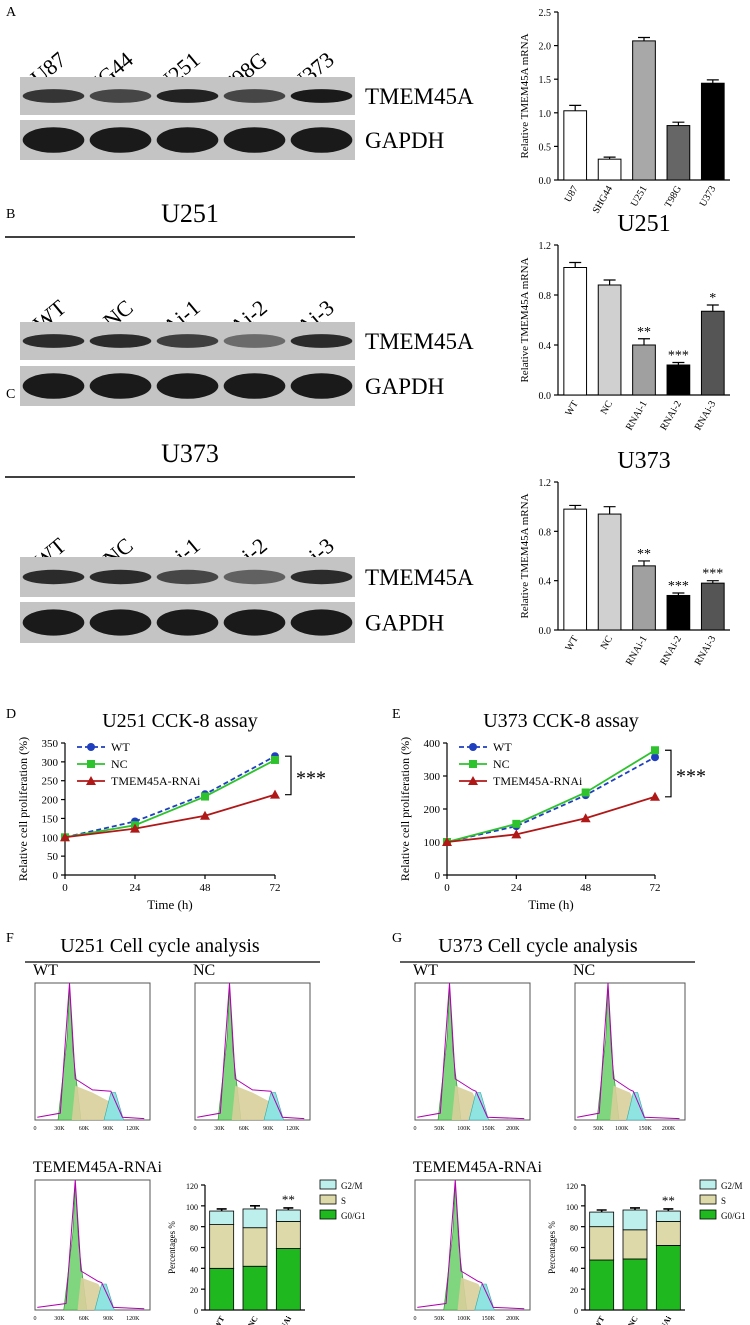  I want to click on y-tick-label: 250, so click(50, 782).